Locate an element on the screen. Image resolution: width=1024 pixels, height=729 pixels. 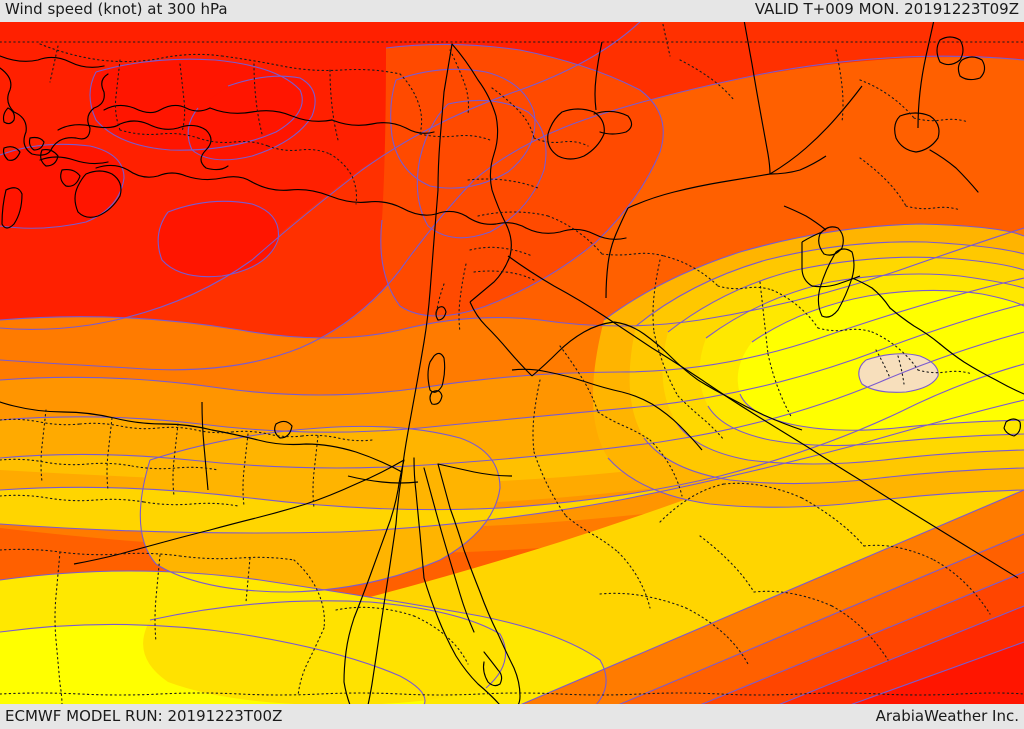
valid-time-label: VALID T+009 MON. 20191223T09Z is located at coordinates (886, 9).